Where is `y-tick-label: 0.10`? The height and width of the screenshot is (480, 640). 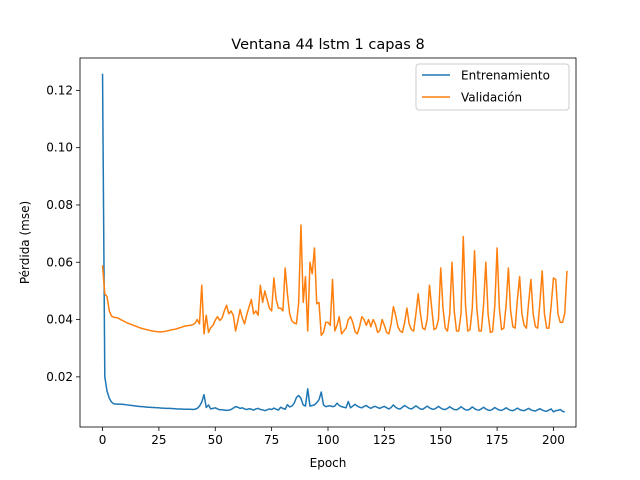 y-tick-label: 0.10 is located at coordinates (59, 148).